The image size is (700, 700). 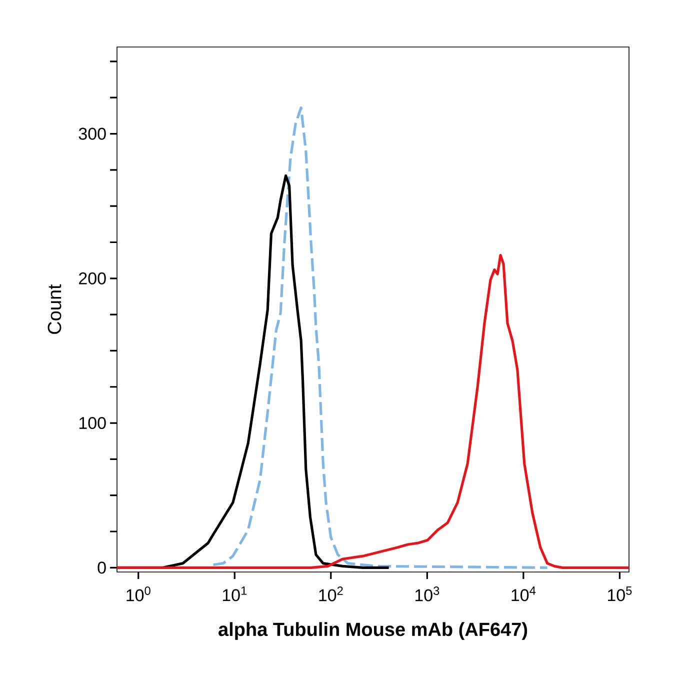 I want to click on y-tick-label: 100, so click(x=92, y=423).